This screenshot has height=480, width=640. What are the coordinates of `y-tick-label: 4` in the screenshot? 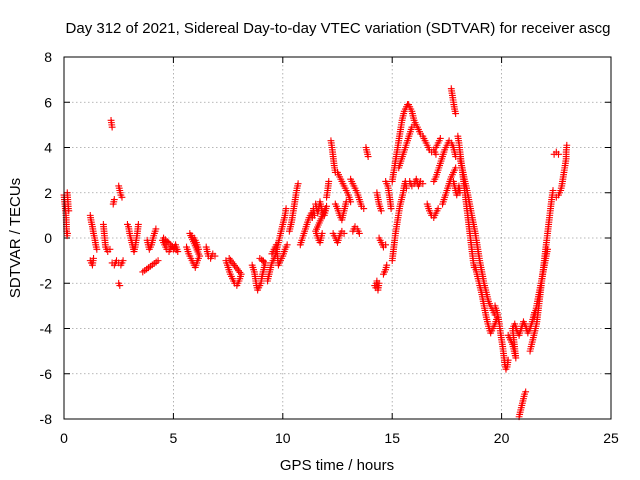 It's located at (48, 148).